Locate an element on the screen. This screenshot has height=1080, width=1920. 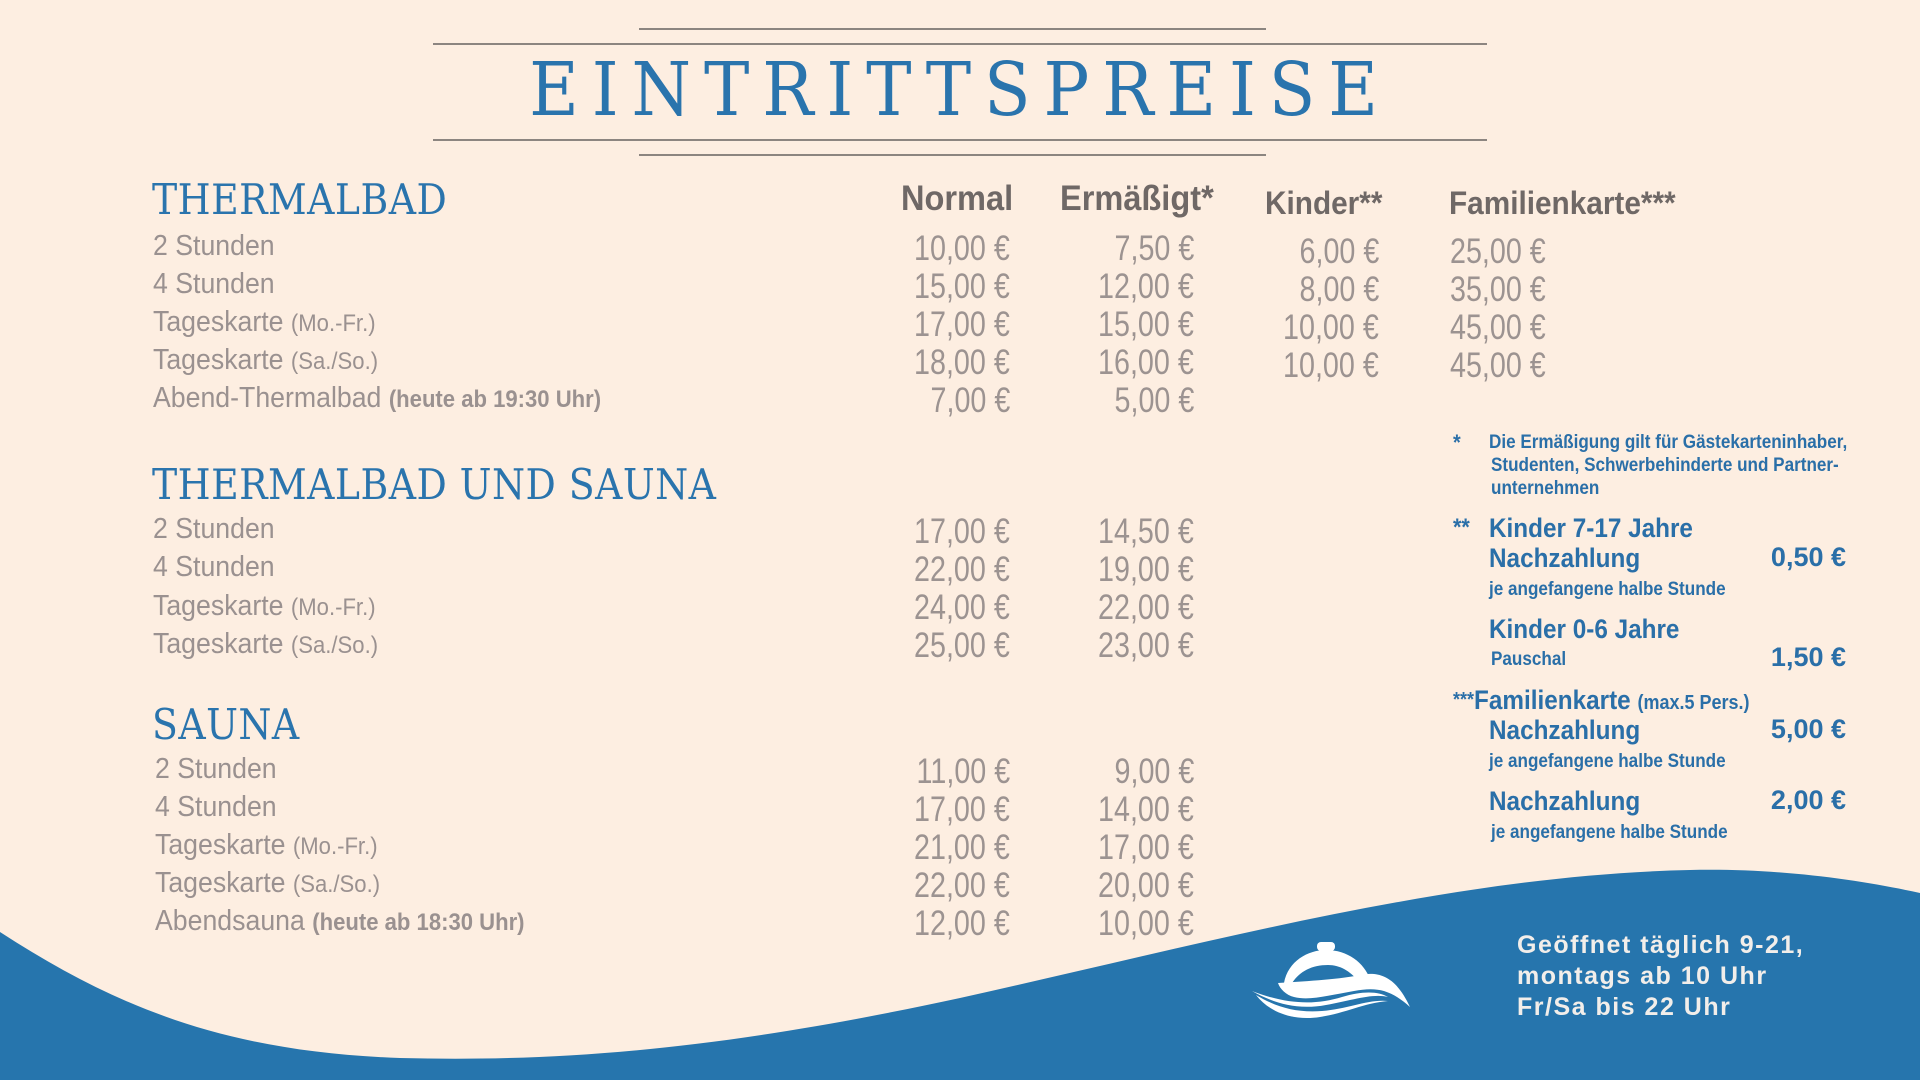
footnote-star2-marker: ** is located at coordinates (1461, 527).